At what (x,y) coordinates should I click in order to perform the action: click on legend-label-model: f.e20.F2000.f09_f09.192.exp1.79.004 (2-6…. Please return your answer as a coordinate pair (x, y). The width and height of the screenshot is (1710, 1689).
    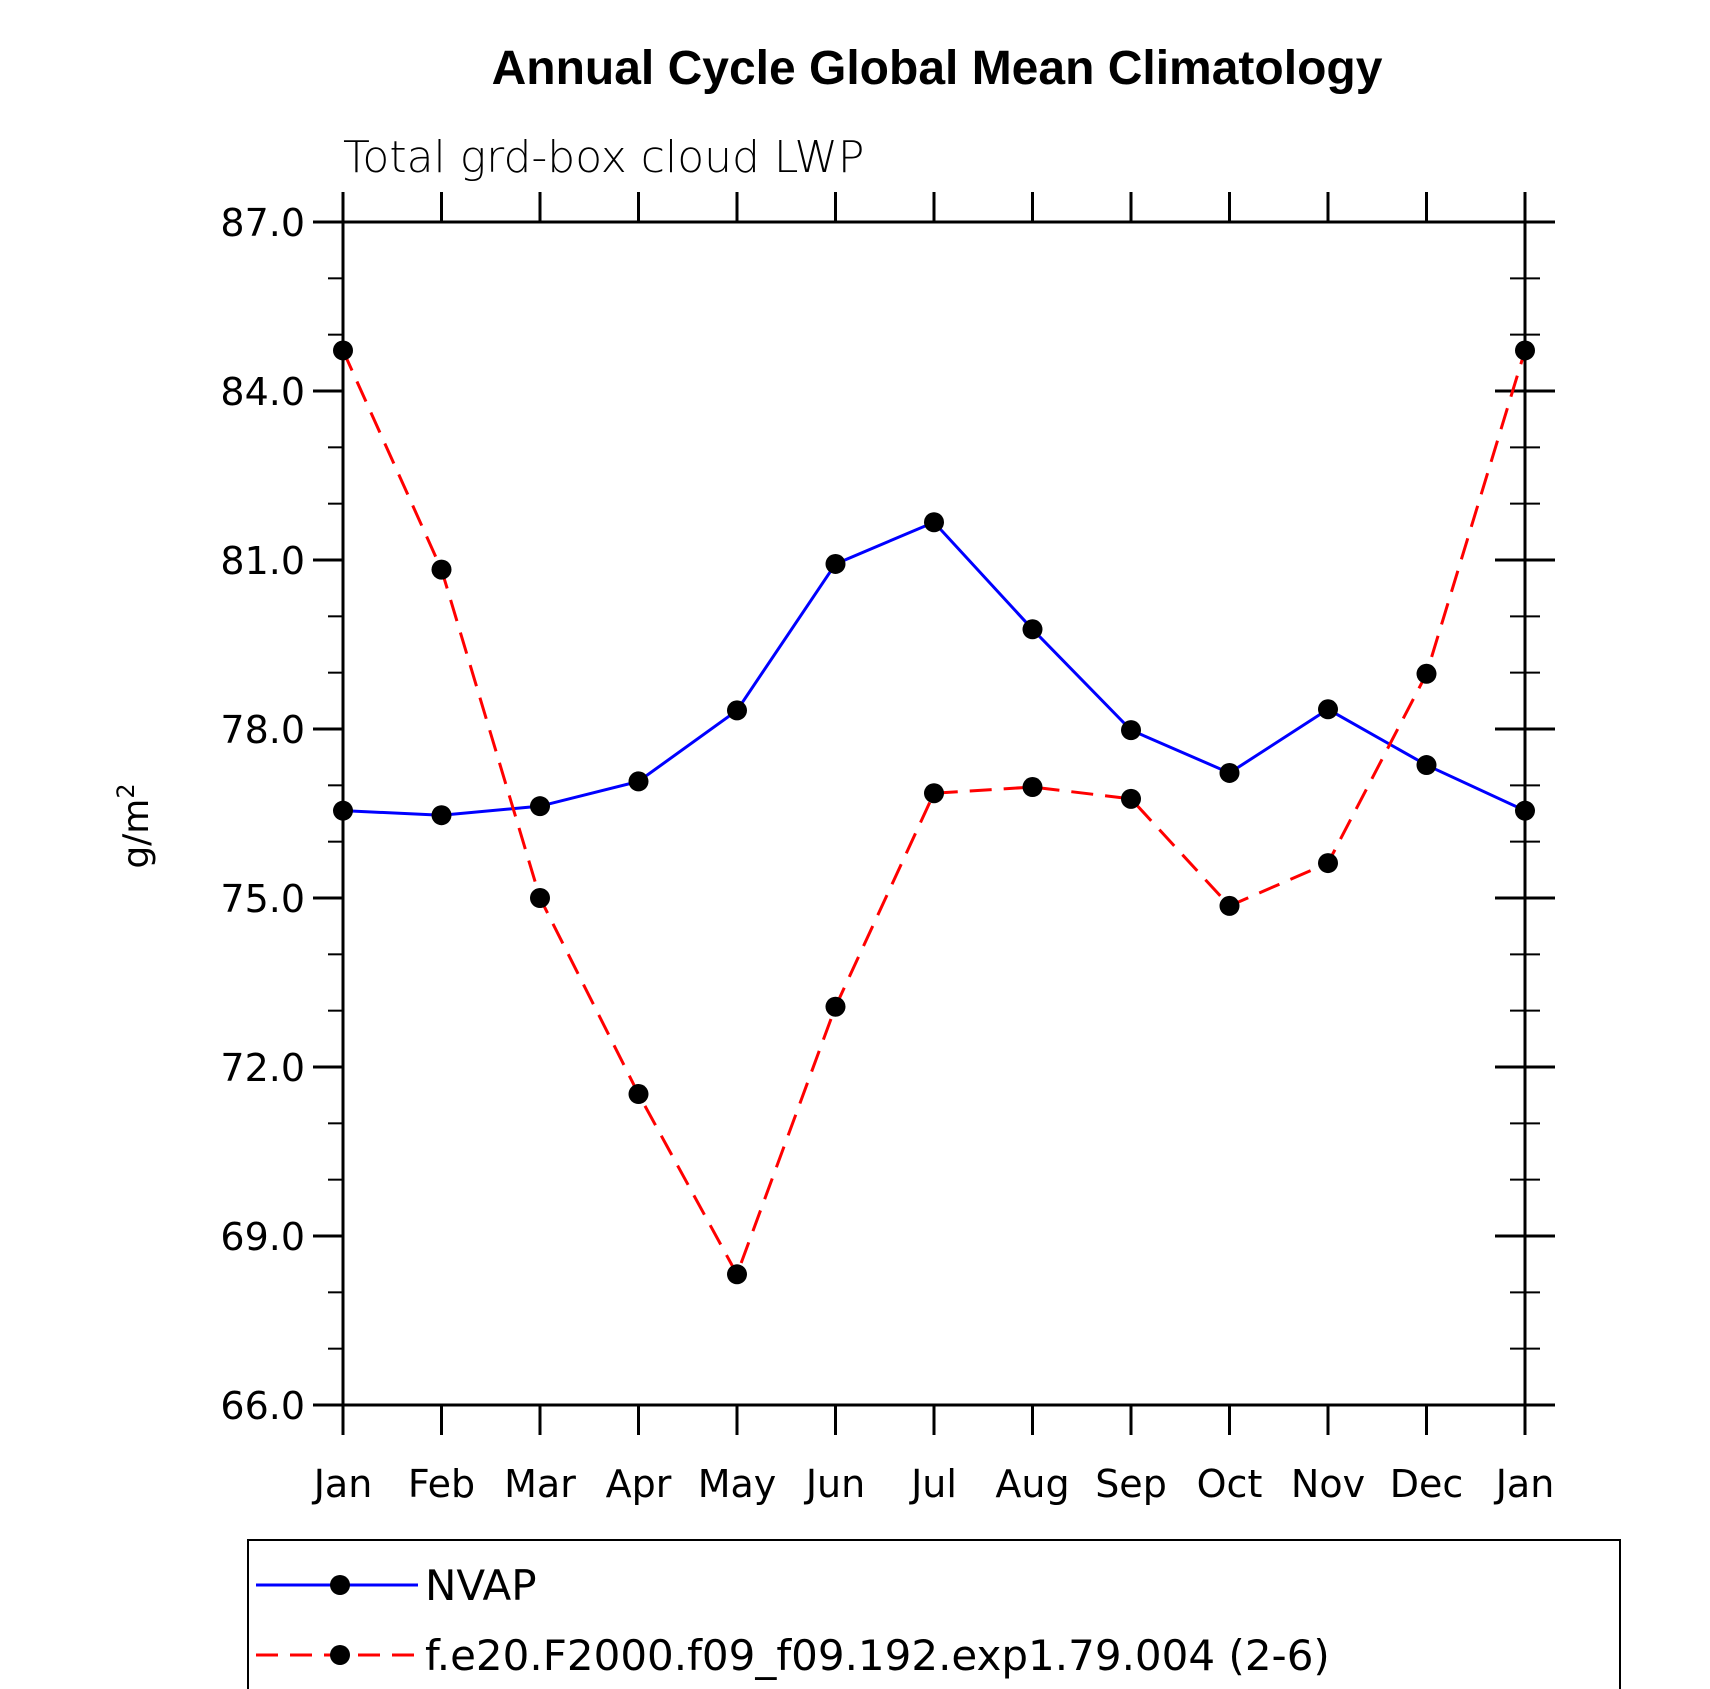
    Looking at the image, I should click on (877, 1655).